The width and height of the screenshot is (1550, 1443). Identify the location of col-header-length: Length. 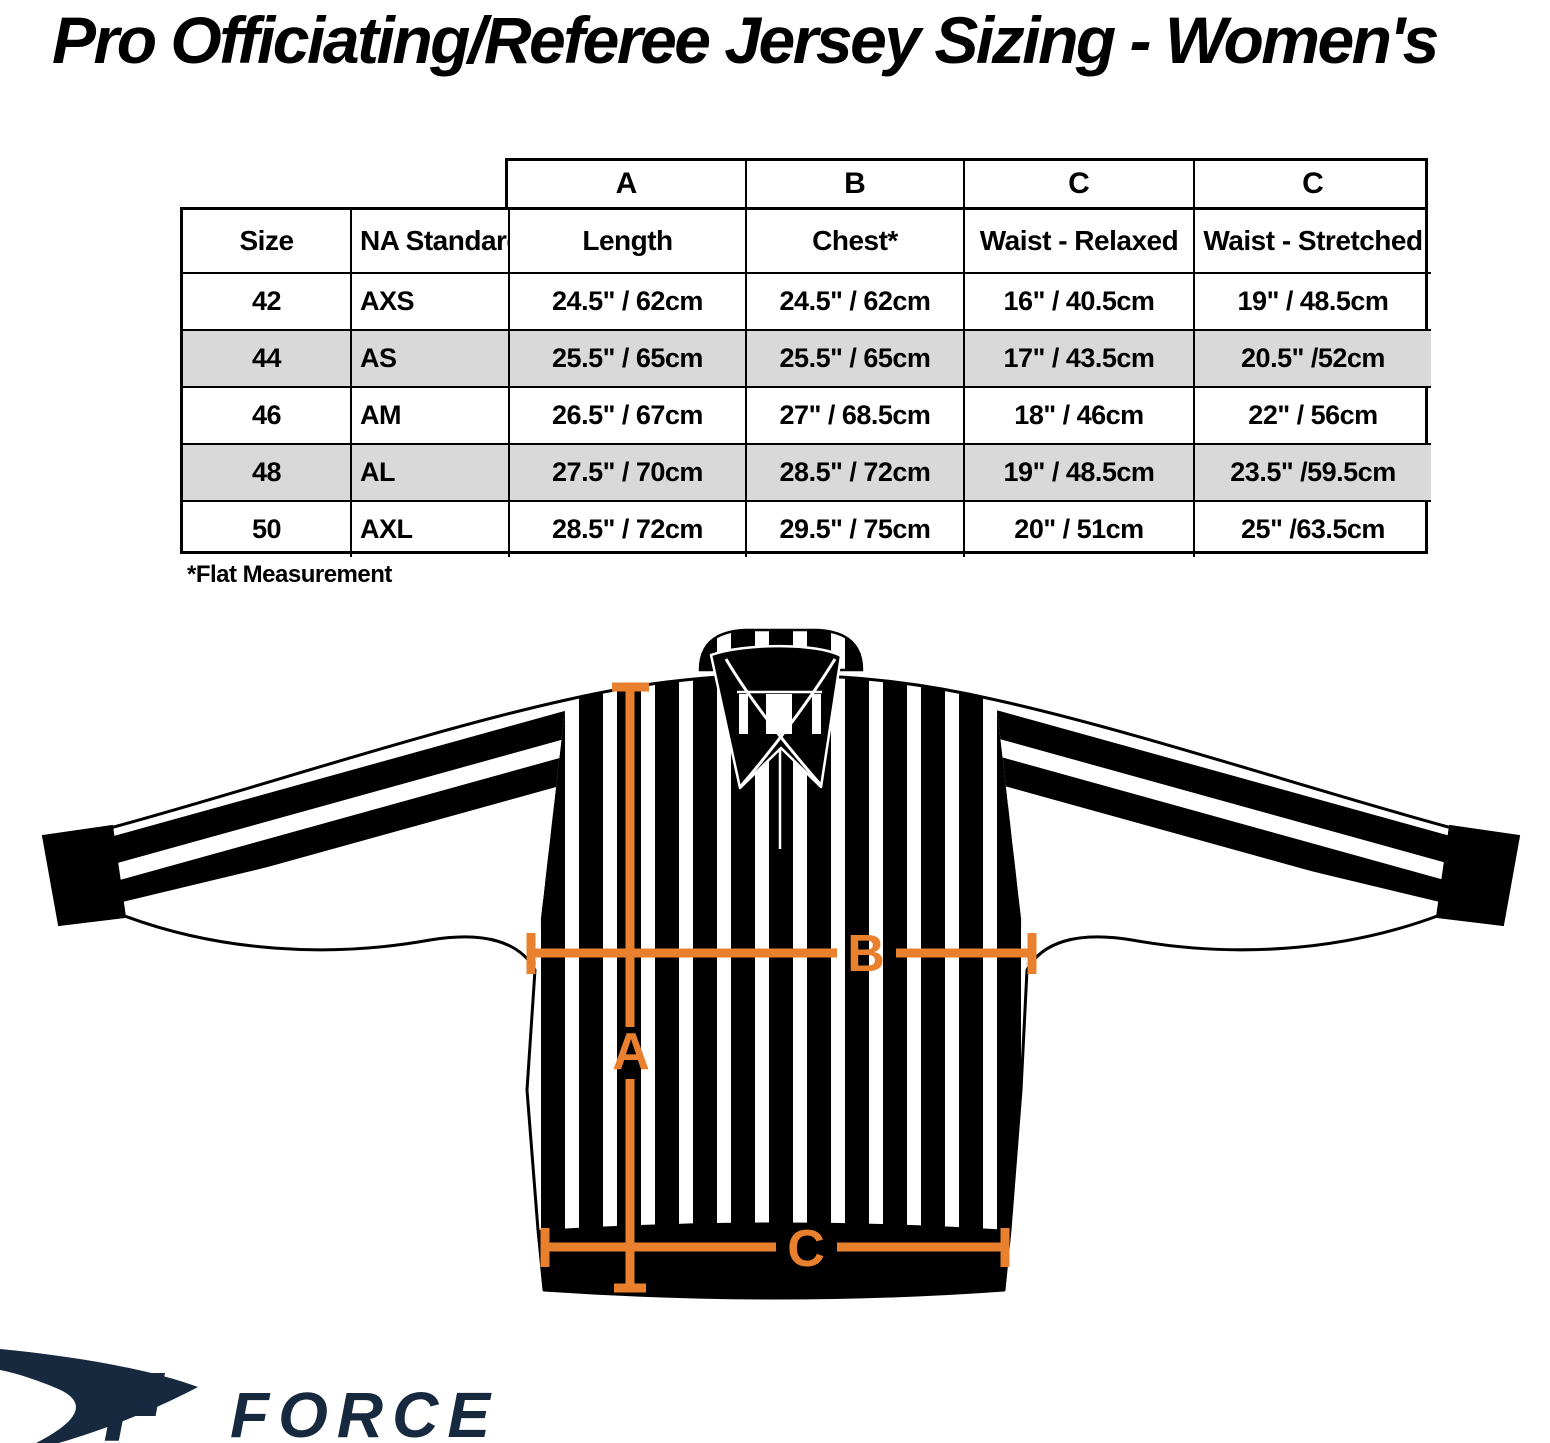
(626, 241).